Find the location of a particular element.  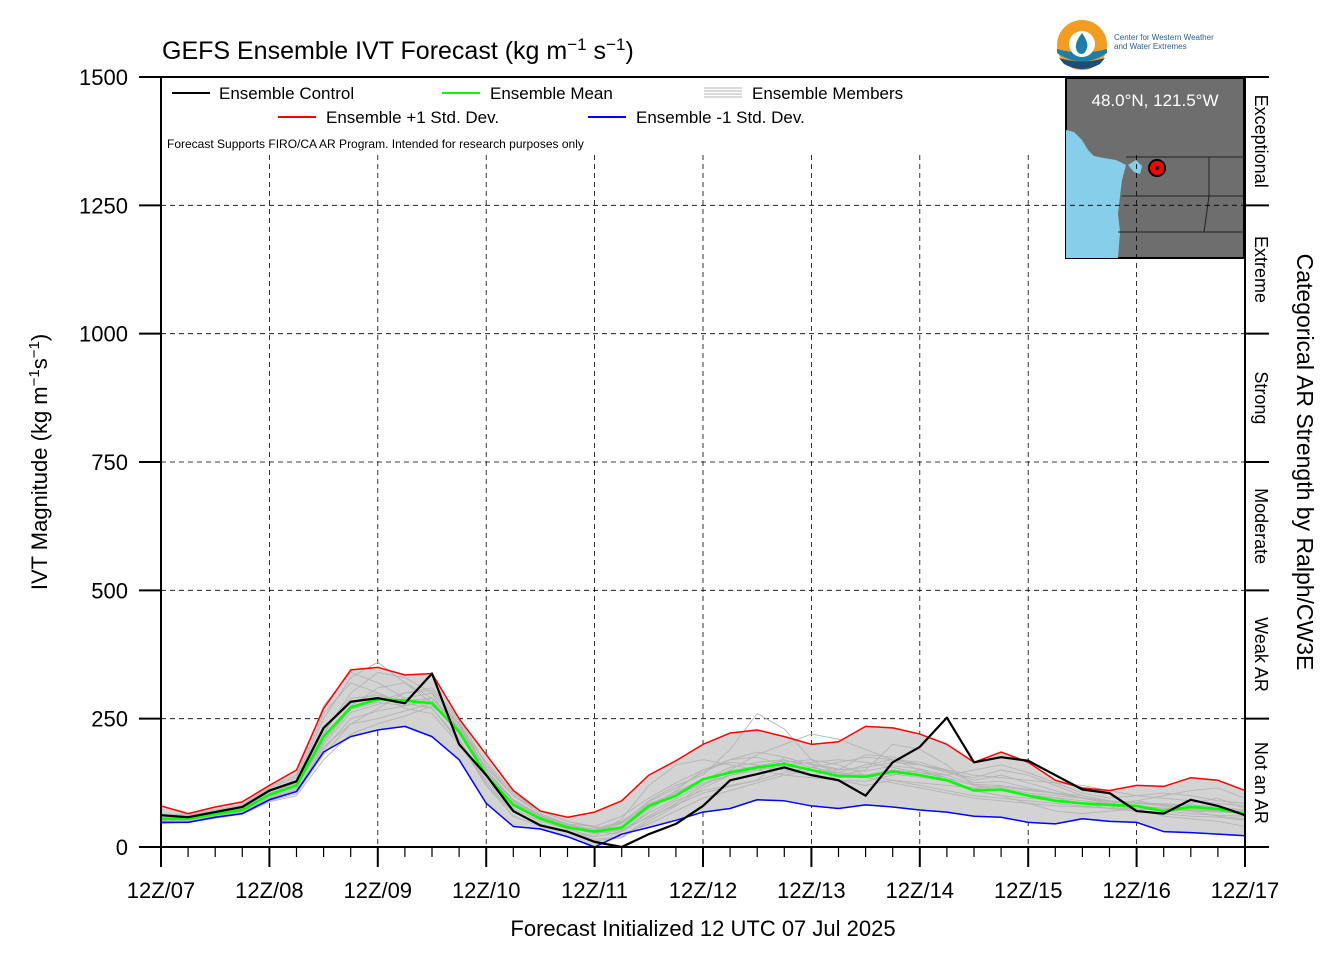

ensemble-member-line-m02 is located at coordinates (703, 747).